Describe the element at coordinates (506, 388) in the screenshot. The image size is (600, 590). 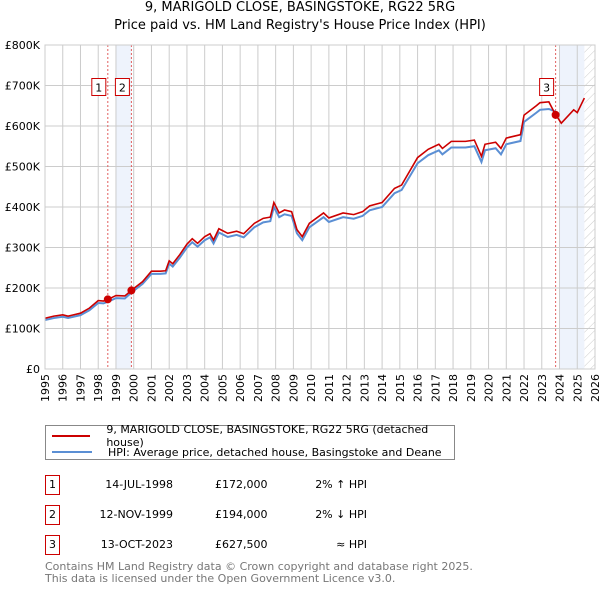
I see `x-tick-label: 2021` at that location.